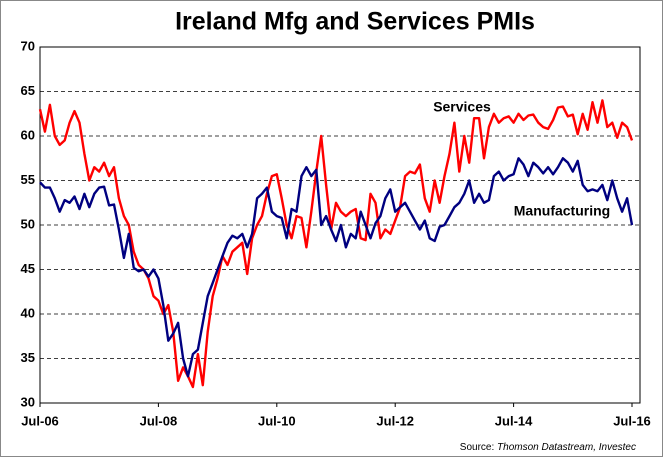 This screenshot has width=663, height=457. What do you see at coordinates (477, 447) in the screenshot?
I see `source-label: Source:` at bounding box center [477, 447].